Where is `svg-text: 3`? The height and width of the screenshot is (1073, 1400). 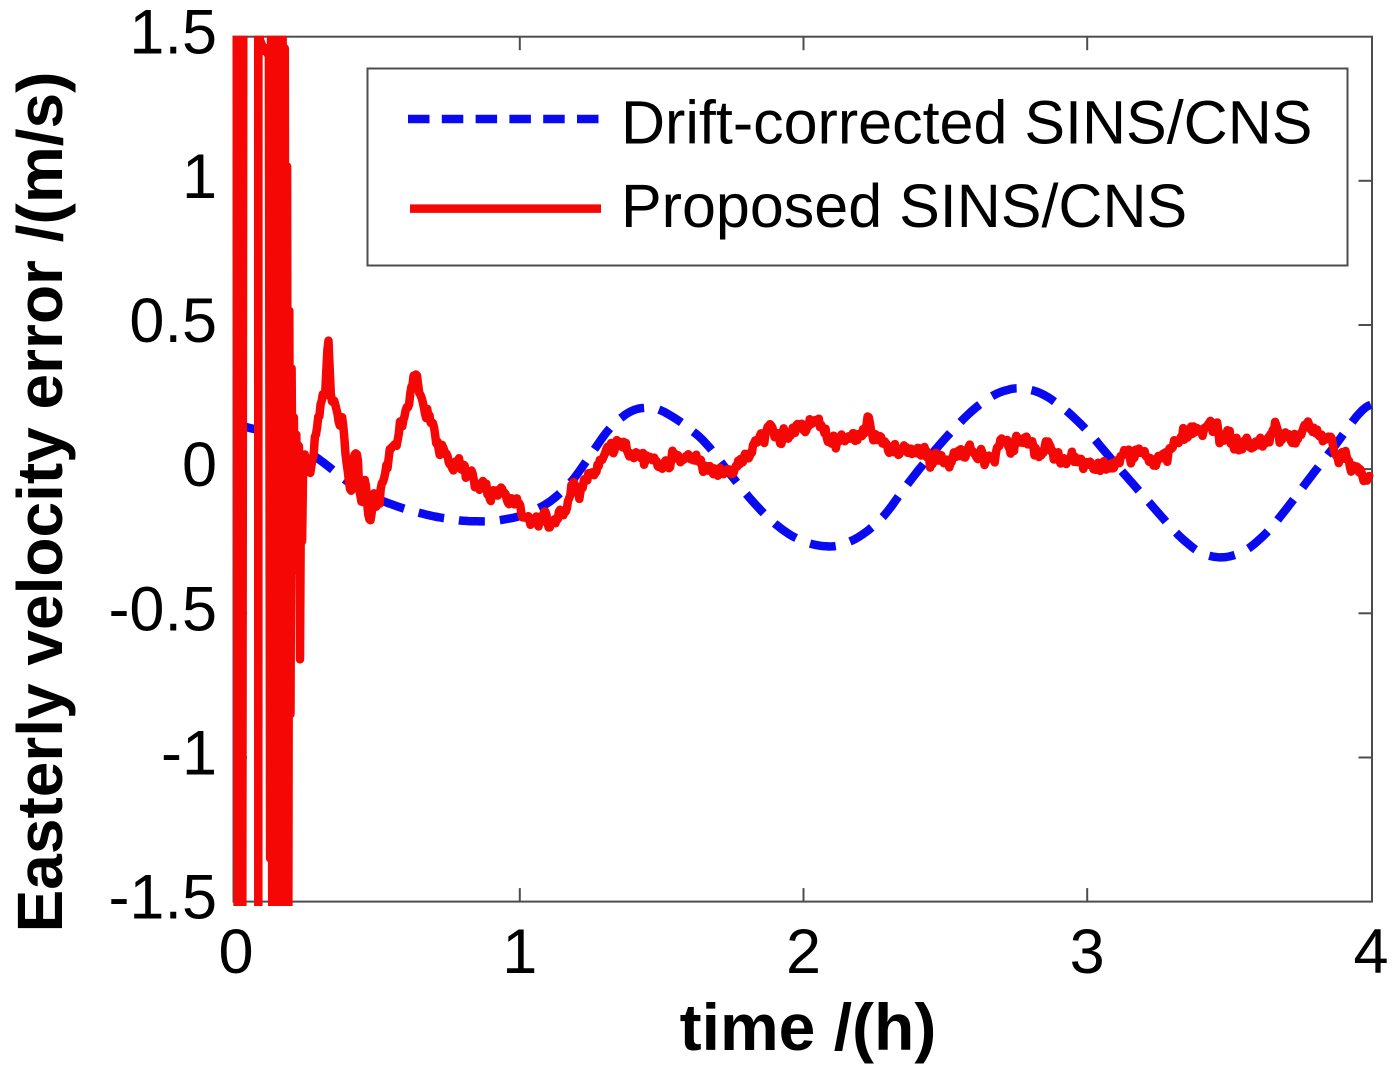
svg-text: 3 is located at coordinates (1087, 952).